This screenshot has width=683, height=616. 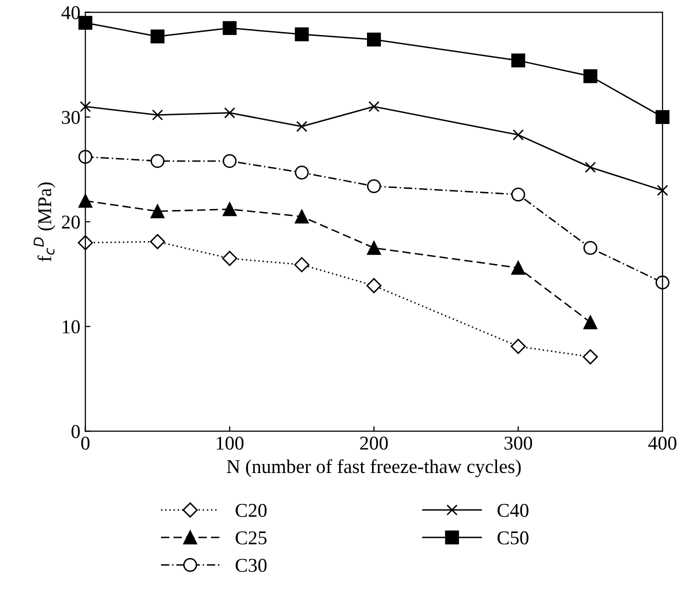 I want to click on legend-label: C40, so click(x=513, y=510).